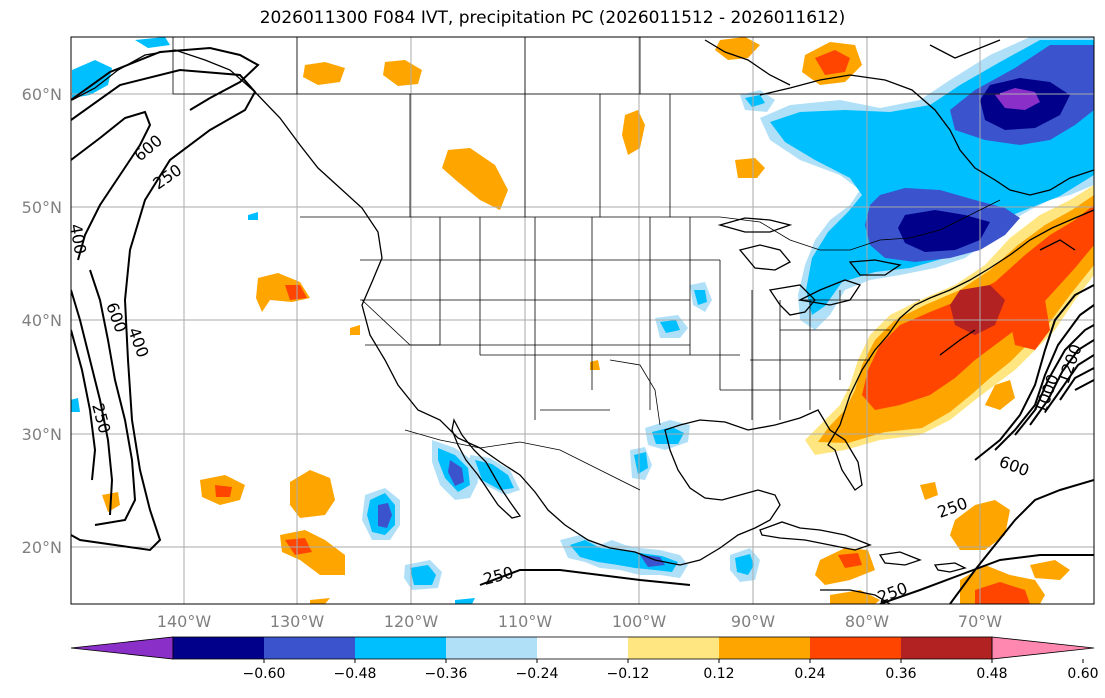 This screenshot has width=1105, height=698. Describe the element at coordinates (900, 674) in the screenshot. I see `colorbar-tick-label: 0.36` at that location.